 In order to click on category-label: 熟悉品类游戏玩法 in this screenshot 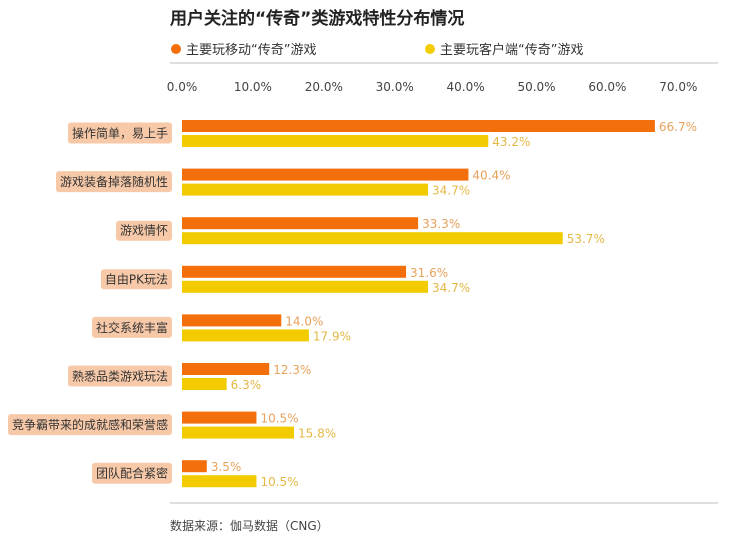, I will do `click(120, 376)`.